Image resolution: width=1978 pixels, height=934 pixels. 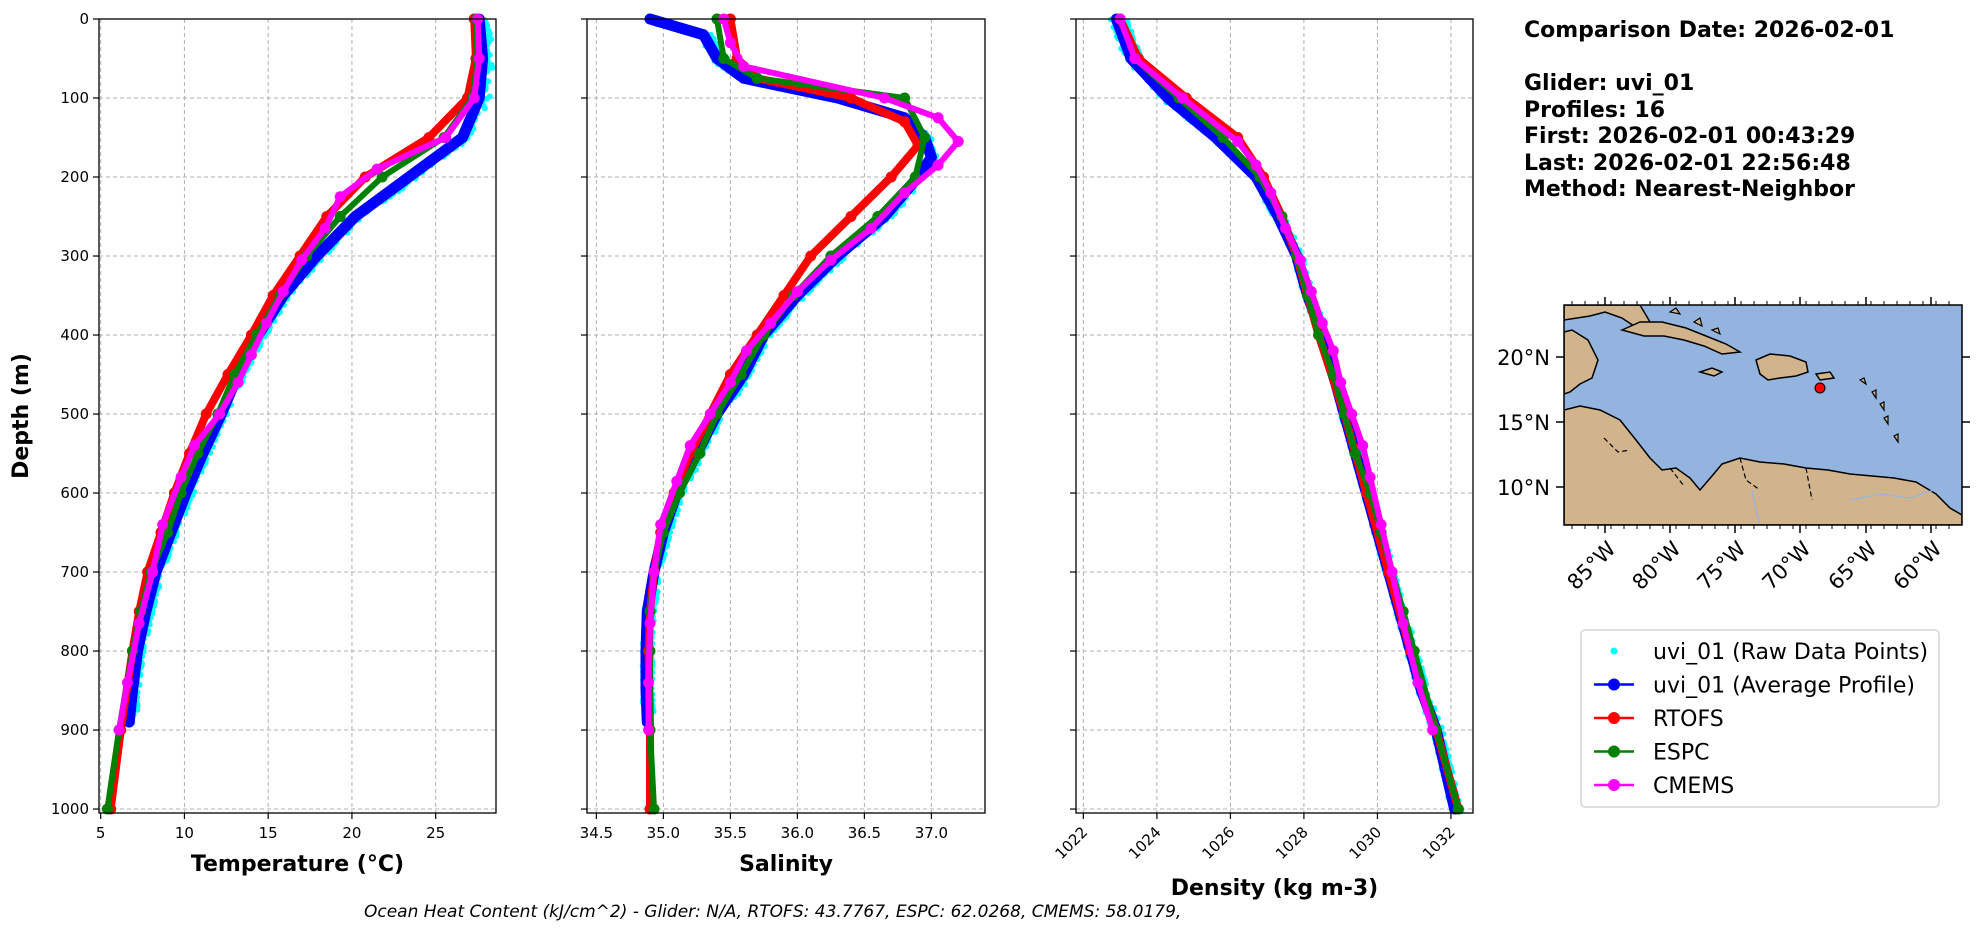 What do you see at coordinates (1722, 565) in the screenshot?
I see `map-lon-label: 75°W` at bounding box center [1722, 565].